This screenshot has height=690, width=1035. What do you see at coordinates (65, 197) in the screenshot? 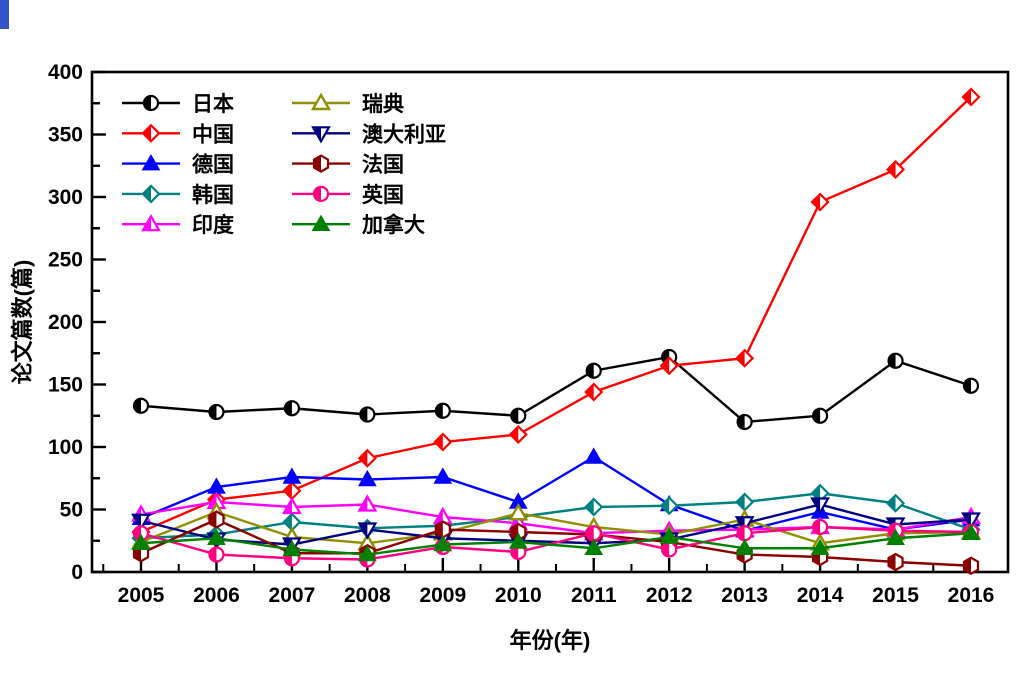
I see `y-tick-label: 300` at bounding box center [65, 197].